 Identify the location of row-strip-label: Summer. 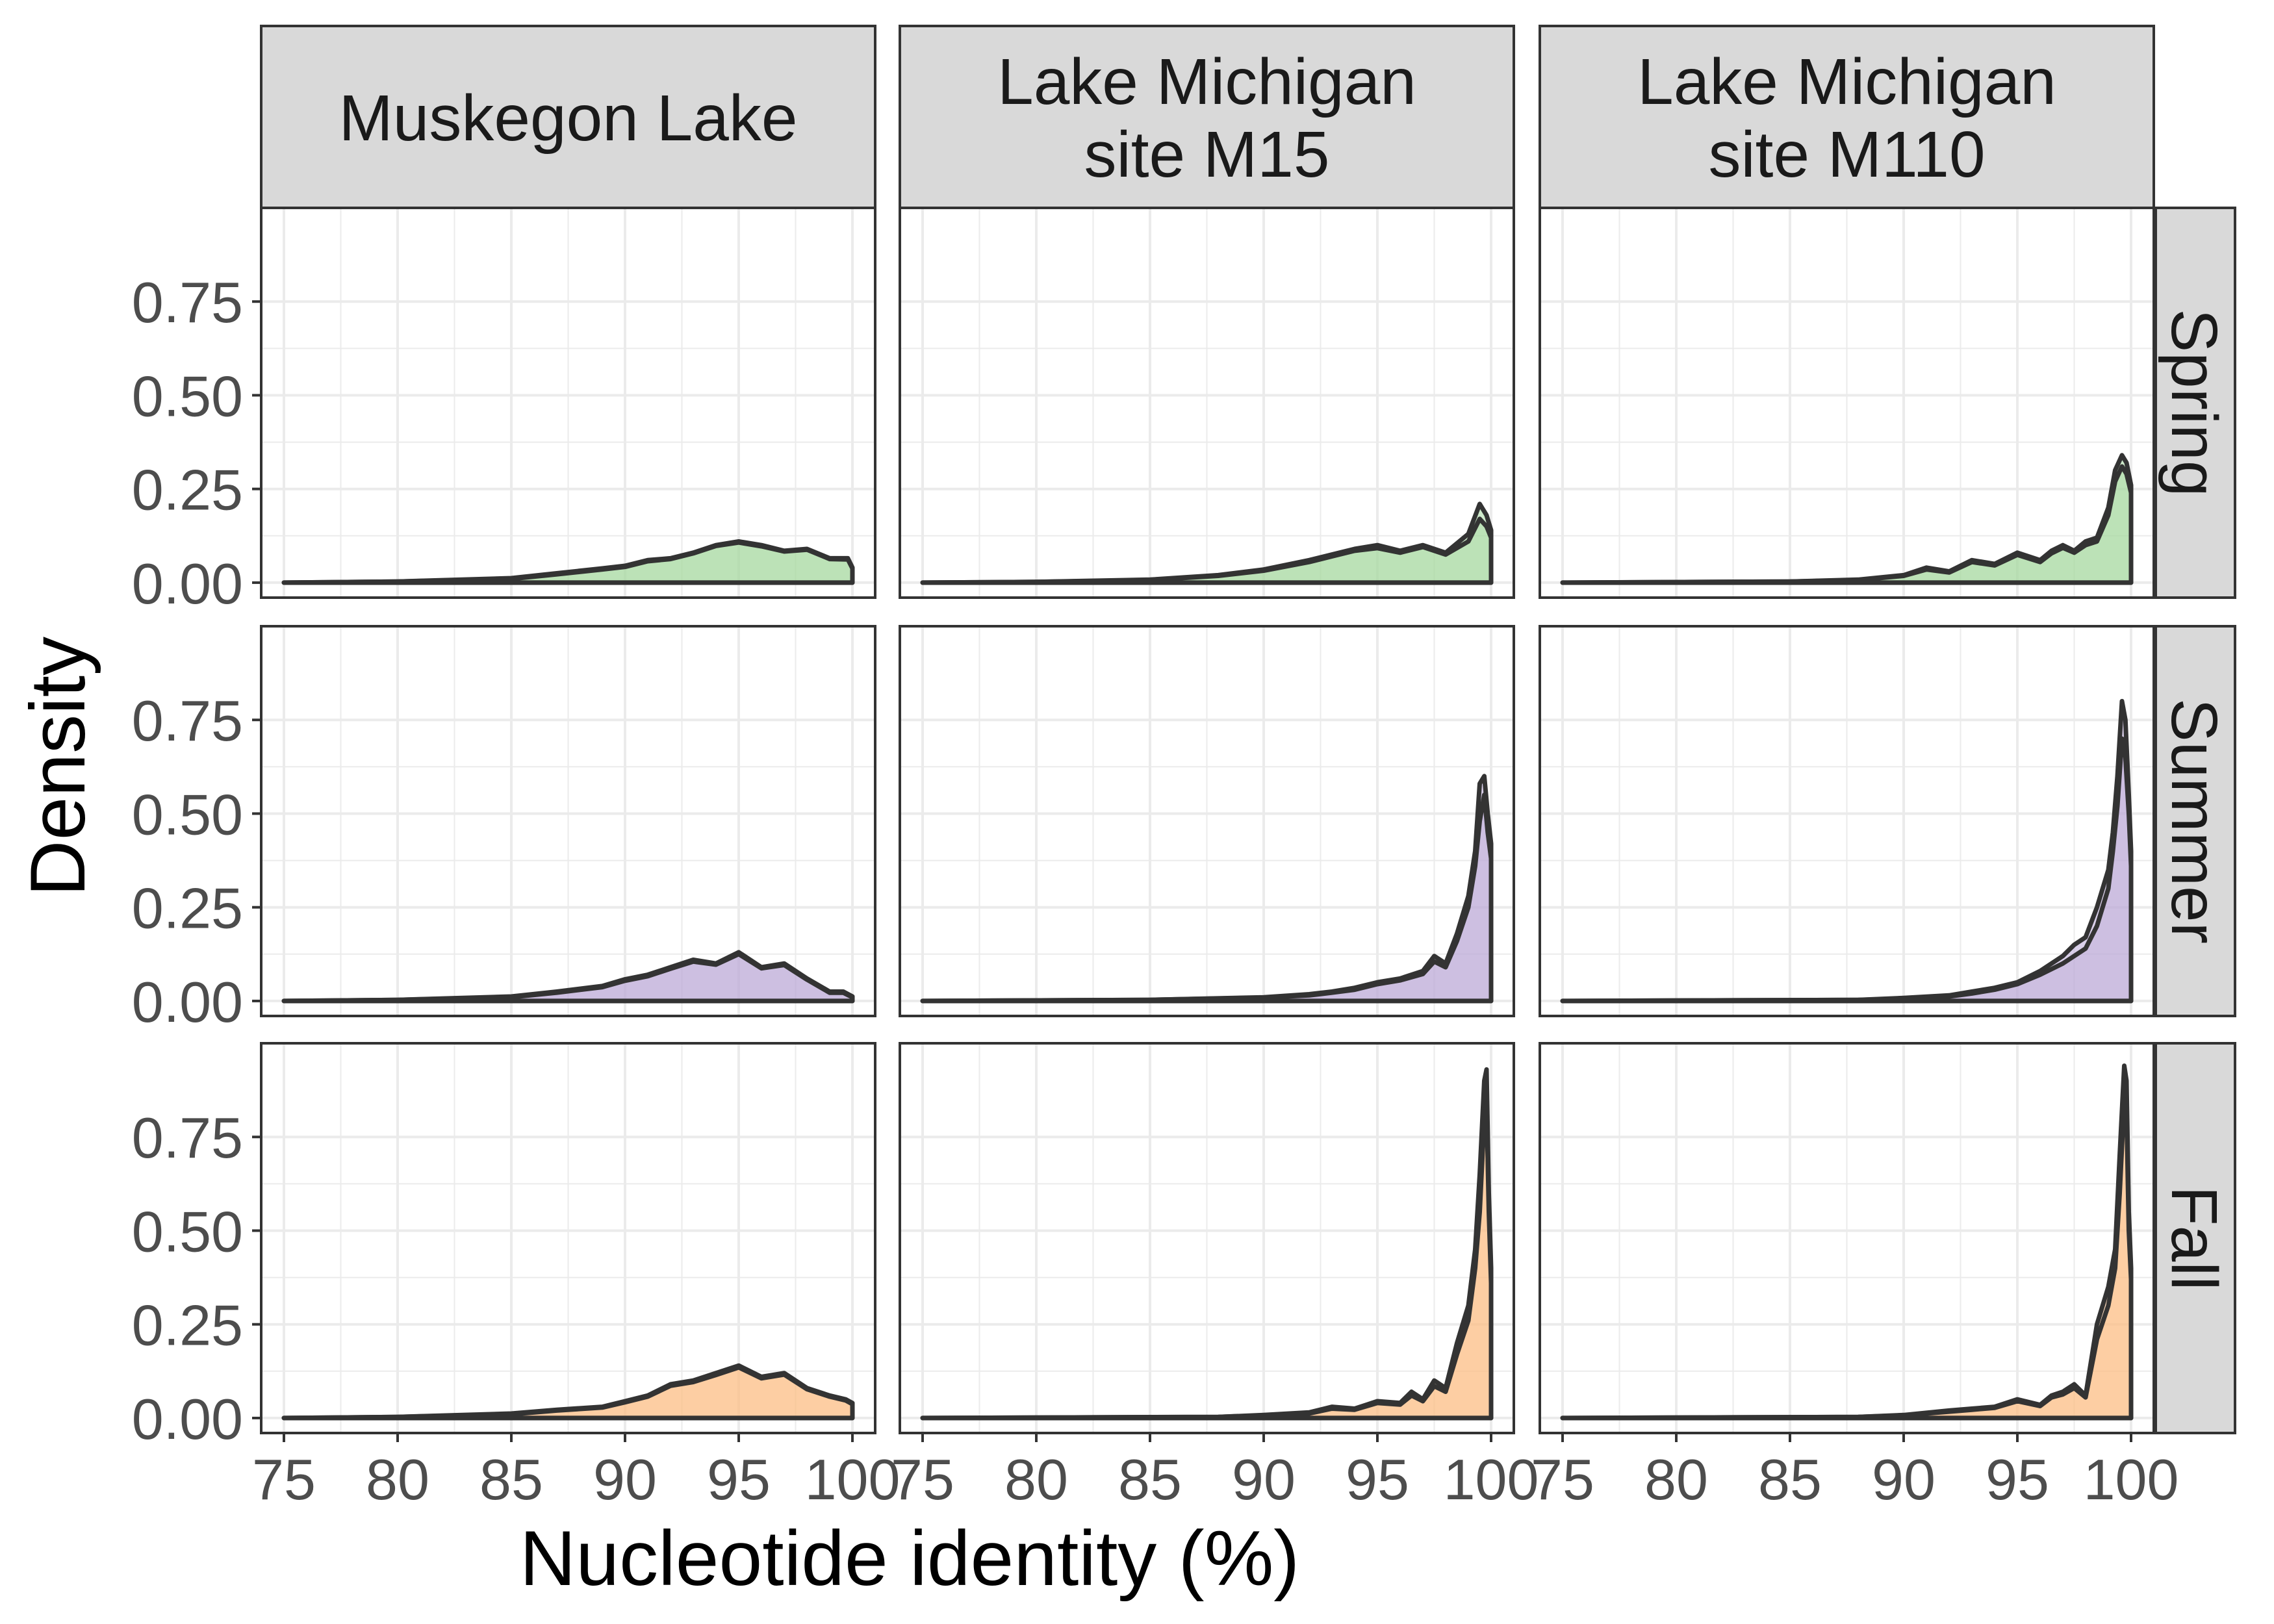
(2194, 821).